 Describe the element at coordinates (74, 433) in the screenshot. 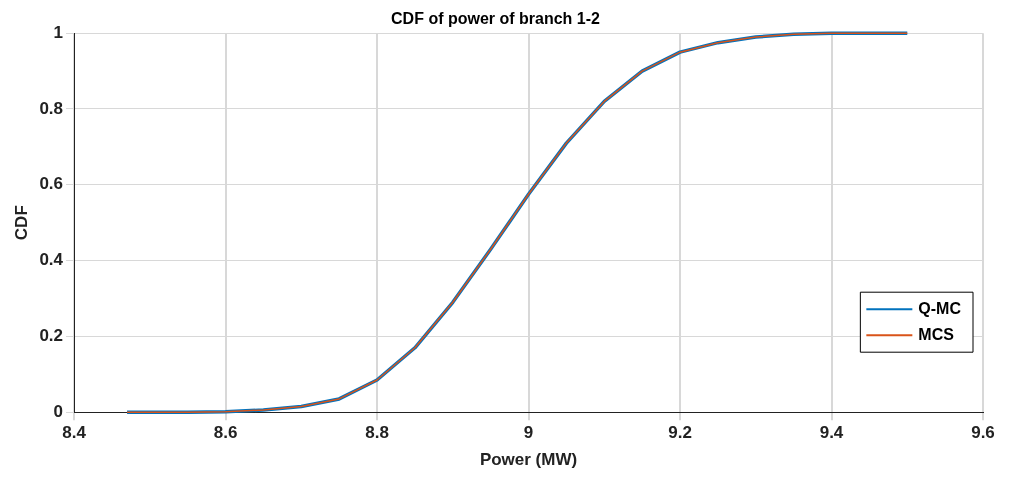

I see `x-tick-label: 8.4` at that location.